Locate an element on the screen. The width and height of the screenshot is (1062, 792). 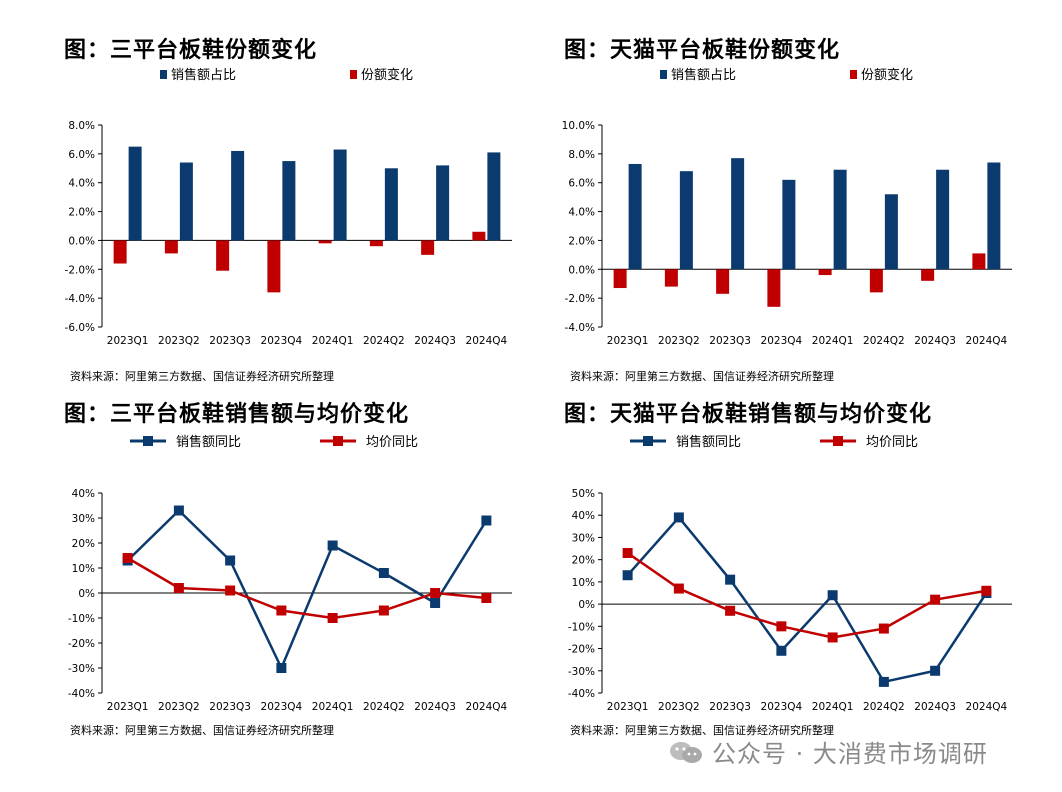
legend-label: 份额变化 is located at coordinates (887, 75).